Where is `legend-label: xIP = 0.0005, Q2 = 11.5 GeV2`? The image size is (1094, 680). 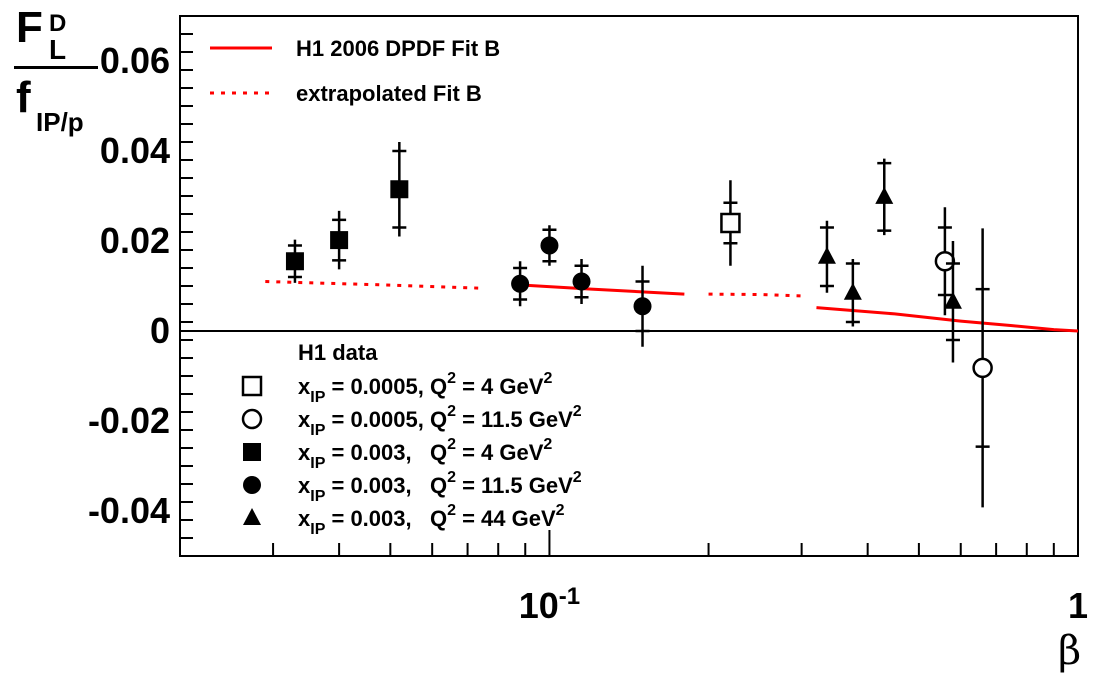
legend-label: xIP = 0.0005, Q2 = 11.5 GeV2 is located at coordinates (440, 421).